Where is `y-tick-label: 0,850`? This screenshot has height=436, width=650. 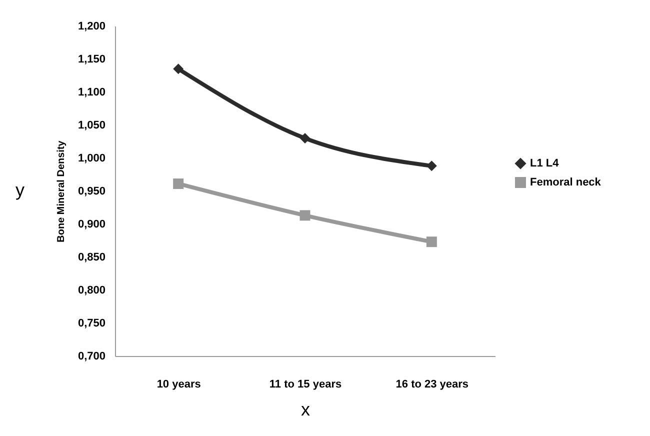
y-tick-label: 0,850 is located at coordinates (92, 258).